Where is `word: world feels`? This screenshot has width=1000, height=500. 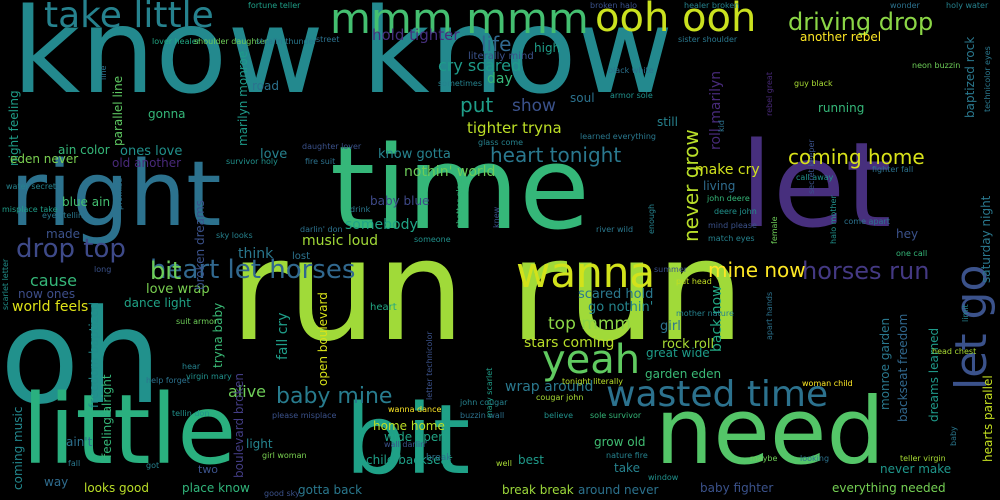
word: world feels is located at coordinates (50, 307).